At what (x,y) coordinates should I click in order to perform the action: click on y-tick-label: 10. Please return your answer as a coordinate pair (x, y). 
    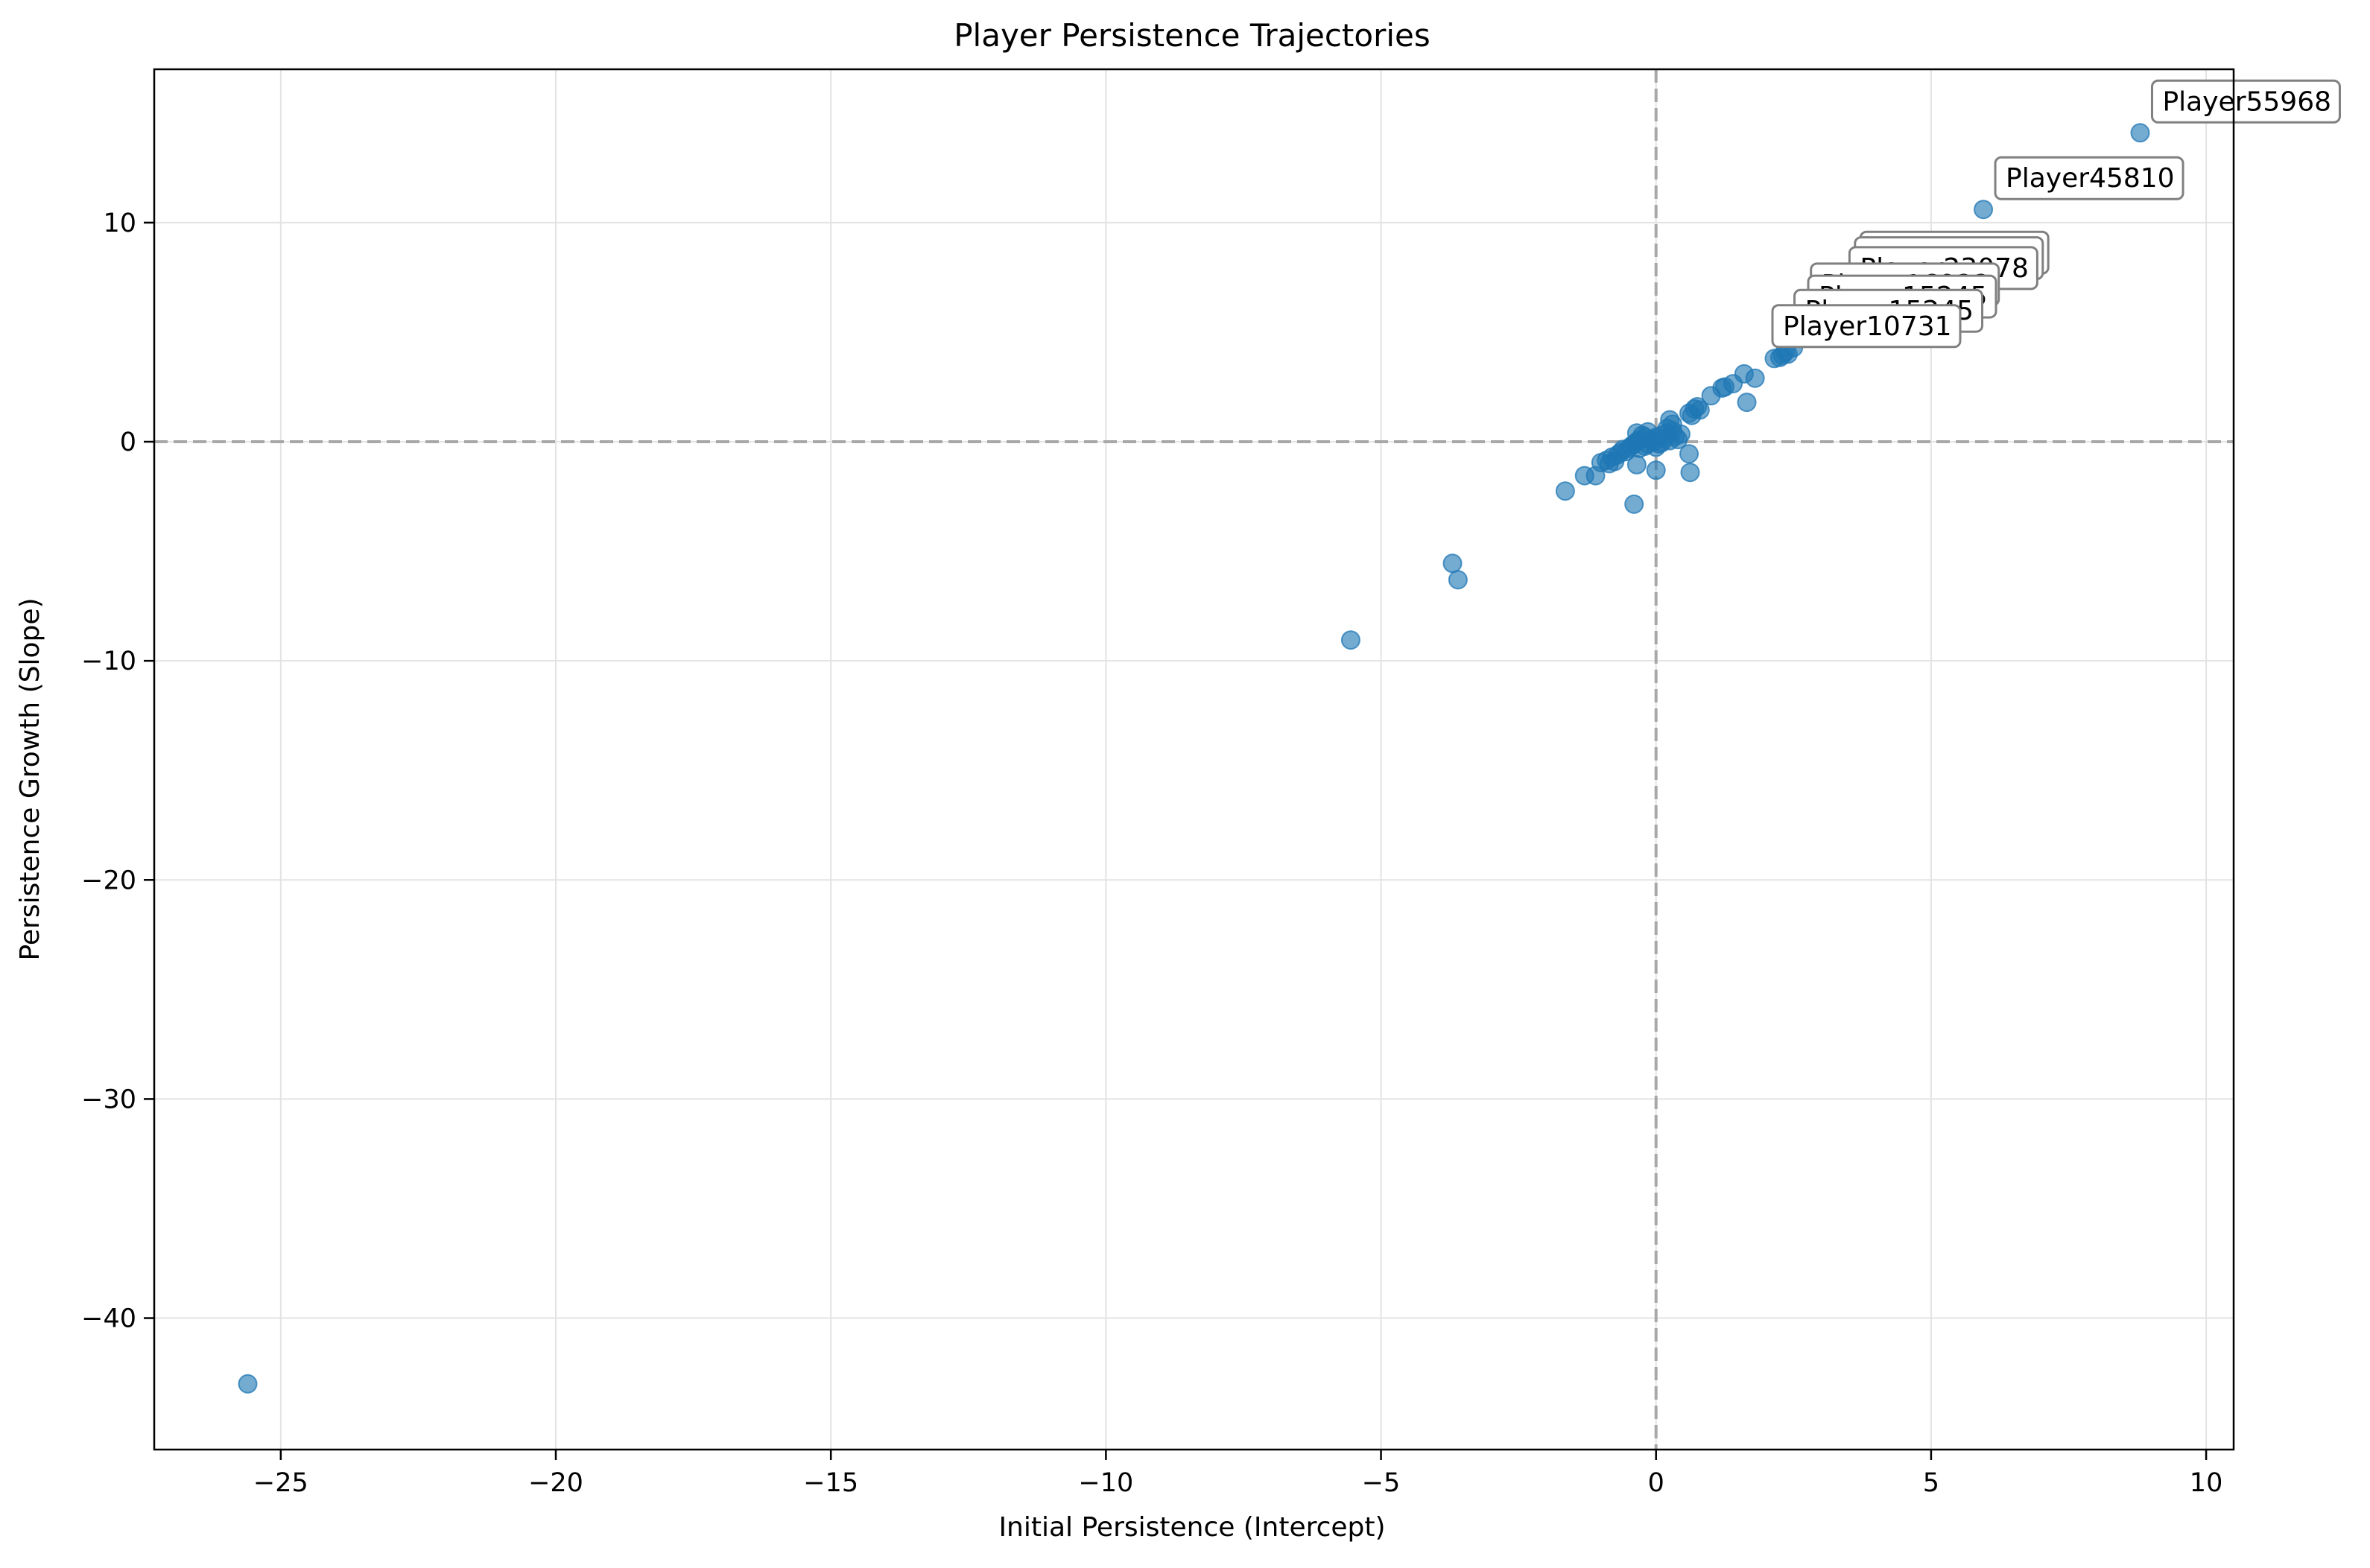
    Looking at the image, I should click on (119, 224).